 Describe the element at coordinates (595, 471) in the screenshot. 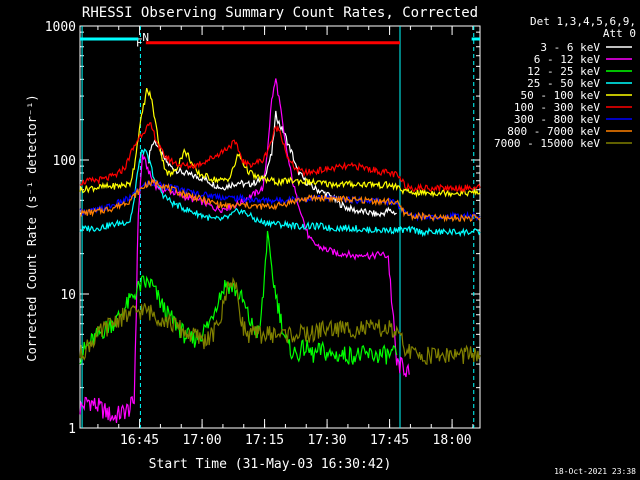

I see `footer-timestamp: 18-Oct-2021 23:38` at that location.